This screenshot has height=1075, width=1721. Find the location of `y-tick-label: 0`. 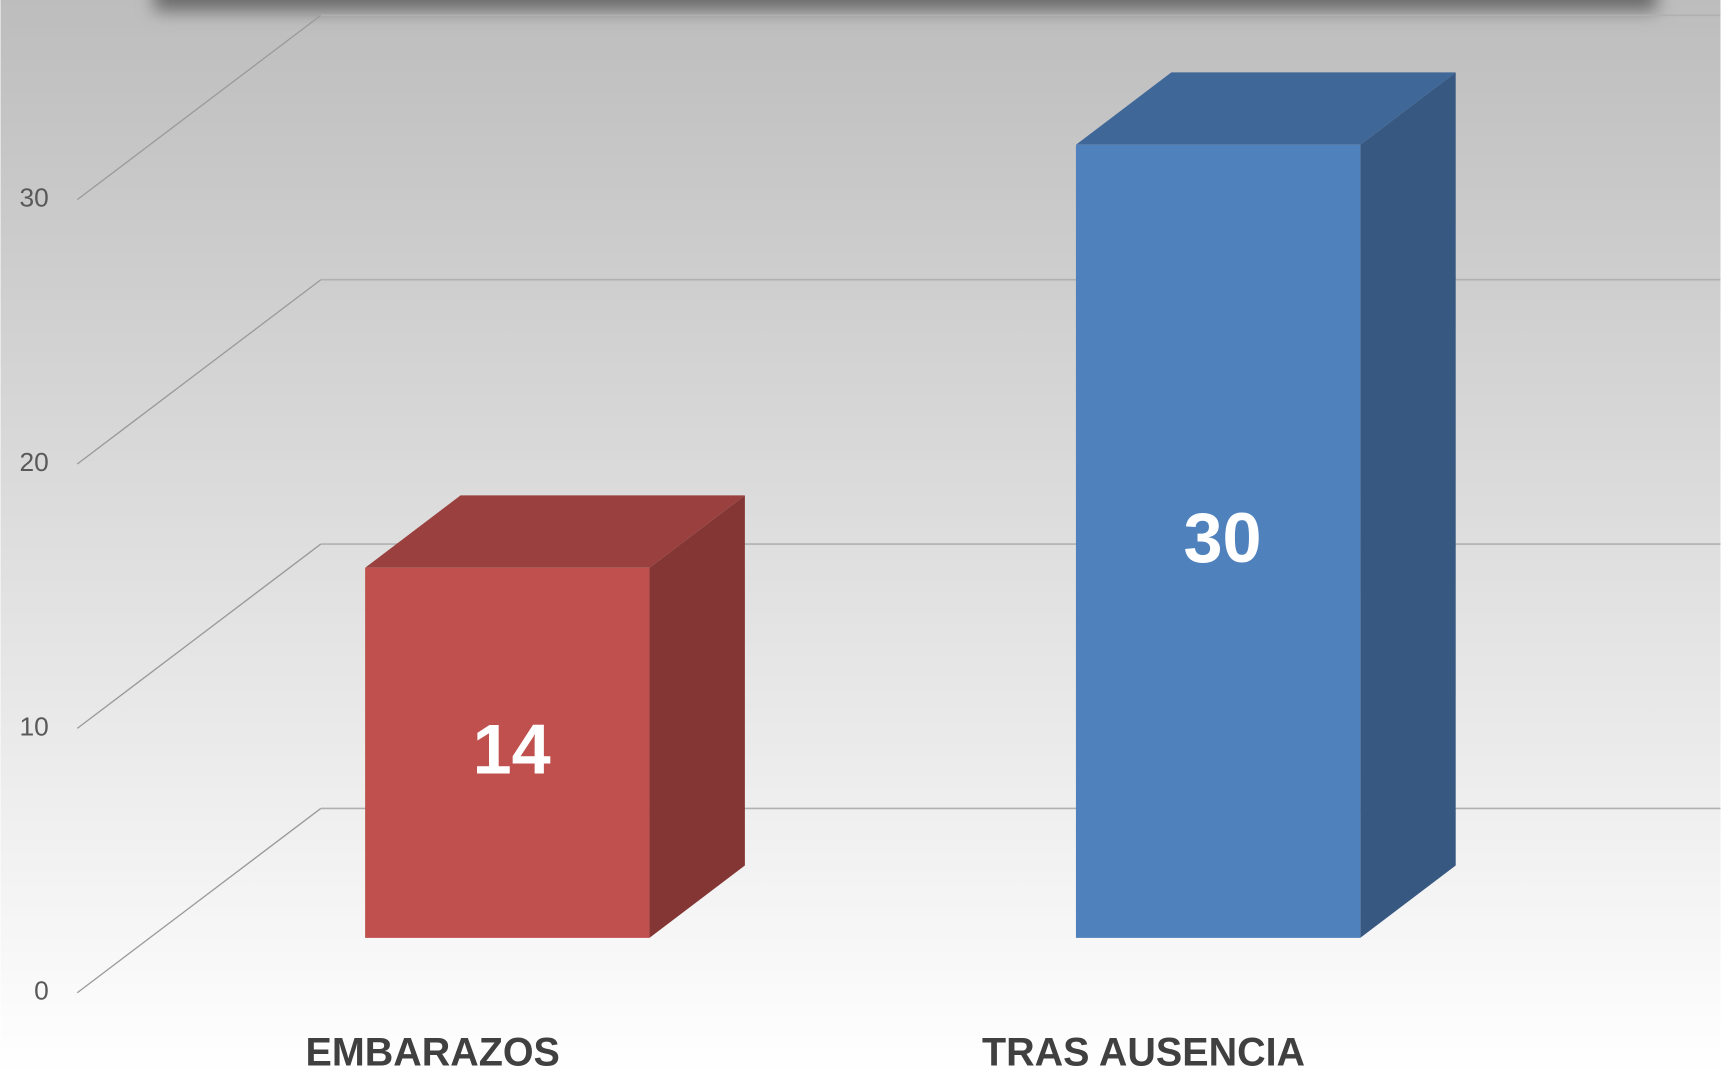

y-tick-label: 0 is located at coordinates (41, 991).